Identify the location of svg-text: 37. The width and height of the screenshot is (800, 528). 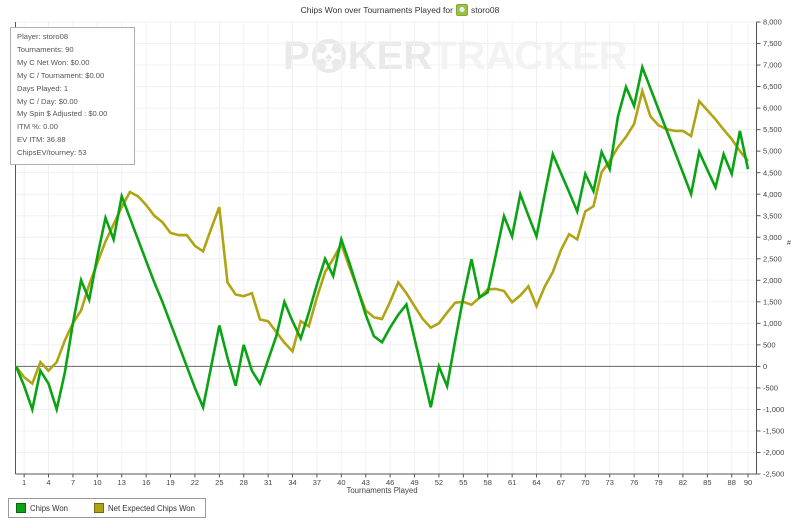
(317, 482).